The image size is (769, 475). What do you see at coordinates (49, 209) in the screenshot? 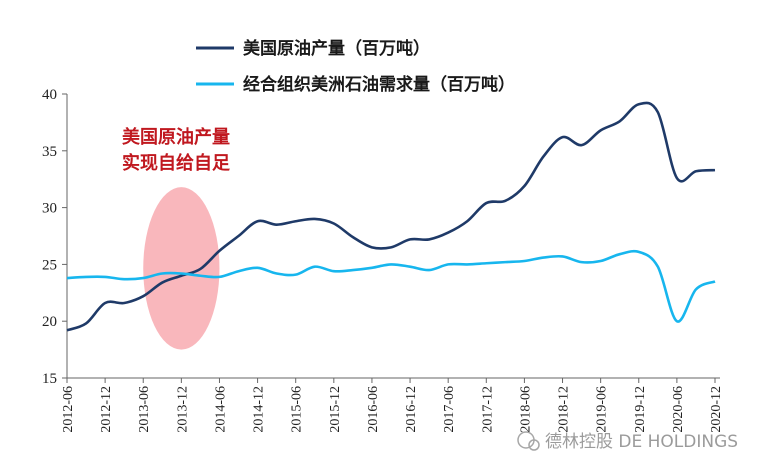
I see `y-tick-label: 30` at bounding box center [49, 209].